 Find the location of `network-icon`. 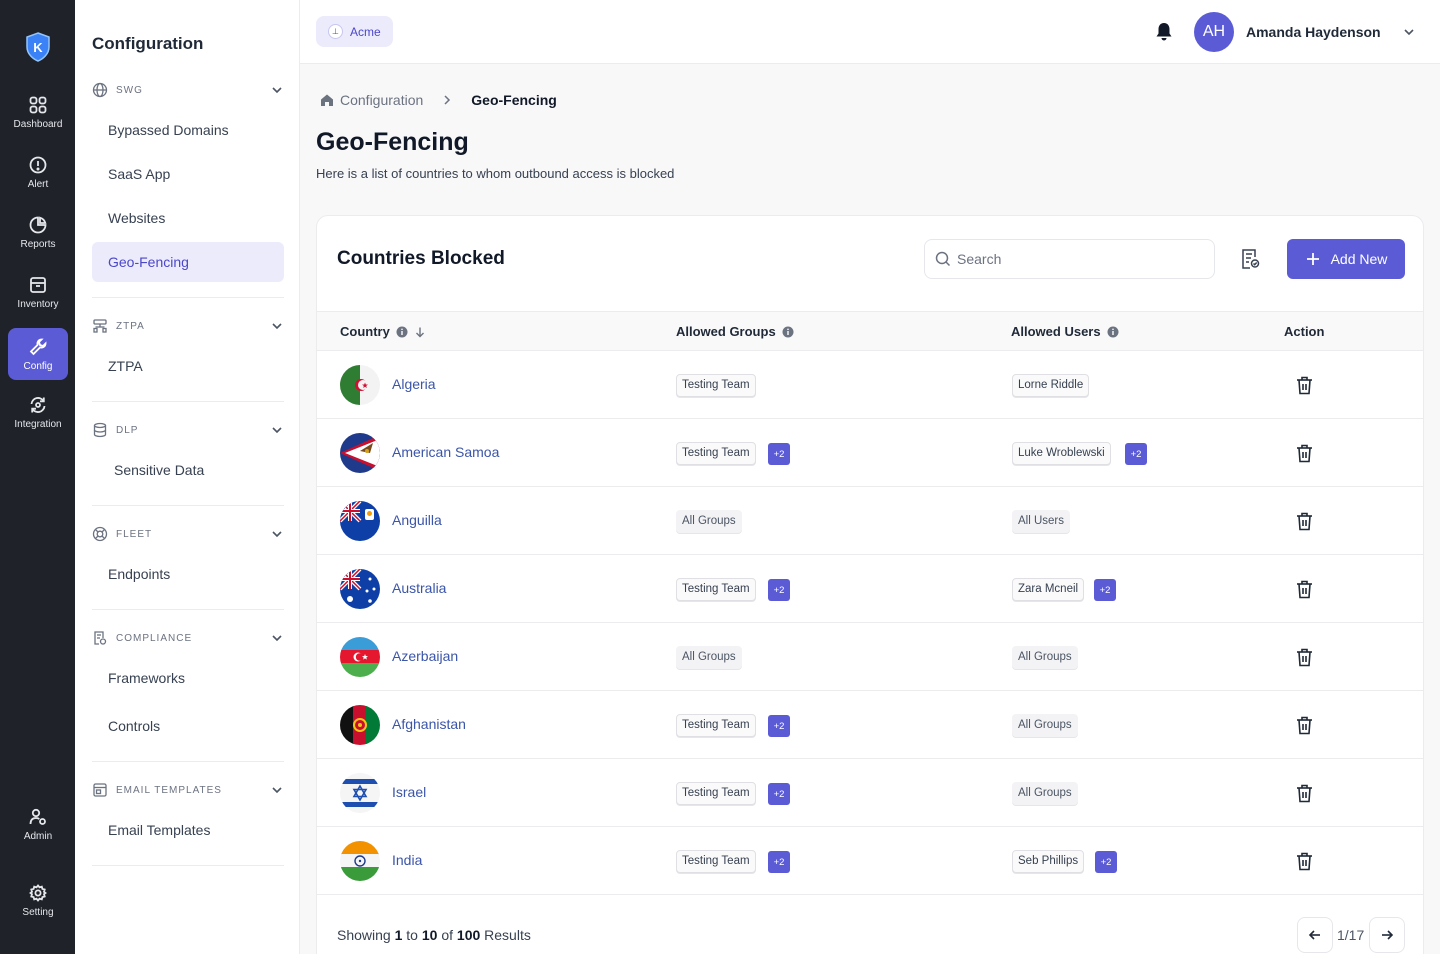

network-icon is located at coordinates (100, 326).